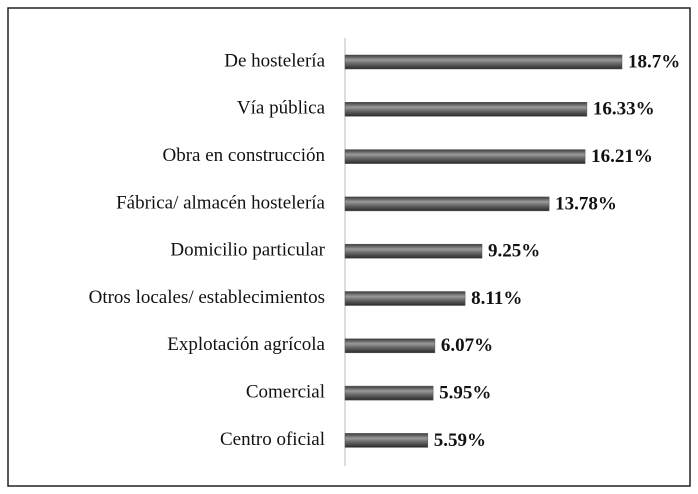  Describe the element at coordinates (460, 440) in the screenshot. I see `value-label: 5.59%` at that location.